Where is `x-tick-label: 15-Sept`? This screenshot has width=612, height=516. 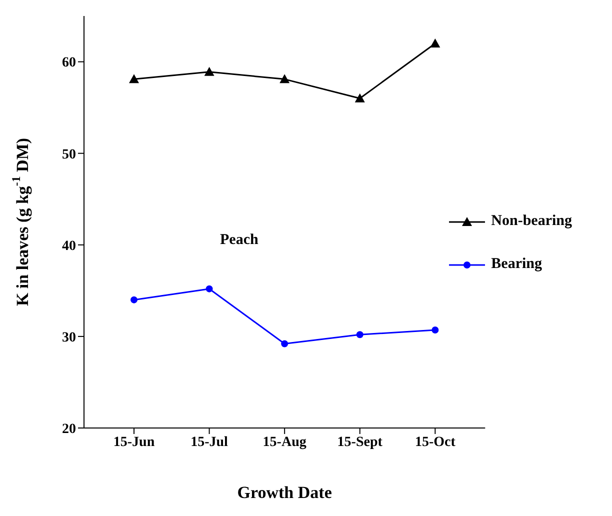
x-tick-label: 15-Sept is located at coordinates (360, 442).